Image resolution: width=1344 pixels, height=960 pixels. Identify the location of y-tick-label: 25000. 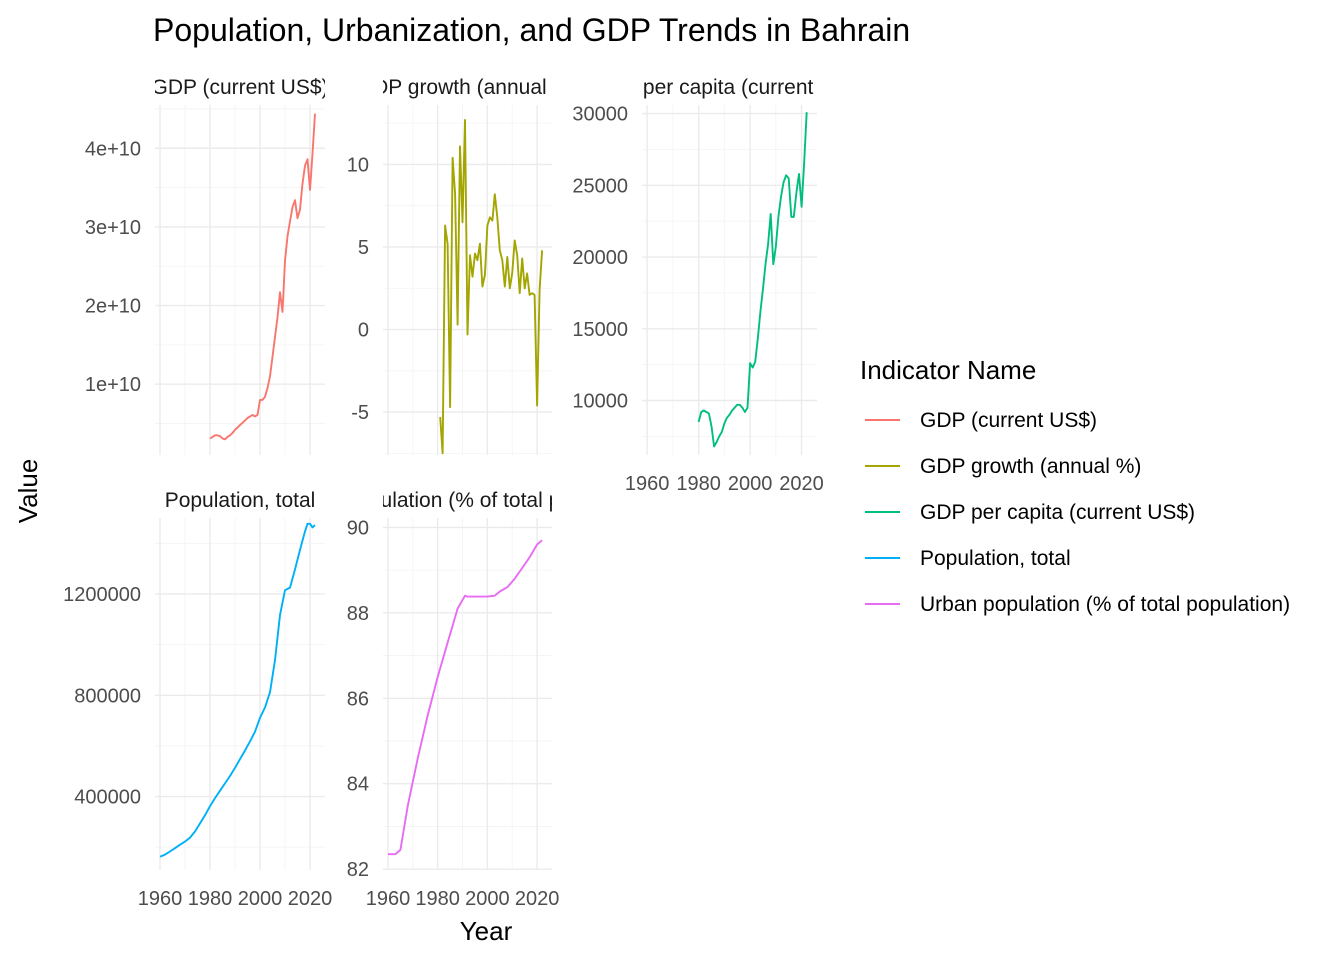
(600, 186).